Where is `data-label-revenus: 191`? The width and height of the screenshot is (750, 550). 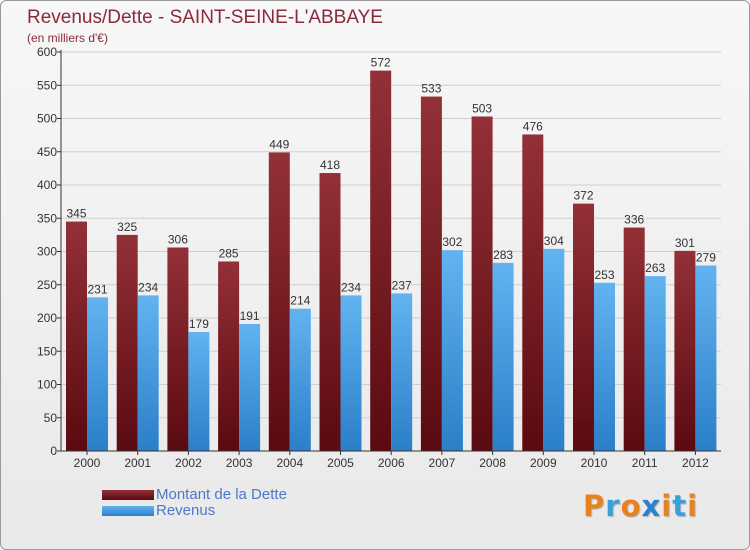
data-label-revenus: 191 is located at coordinates (250, 316).